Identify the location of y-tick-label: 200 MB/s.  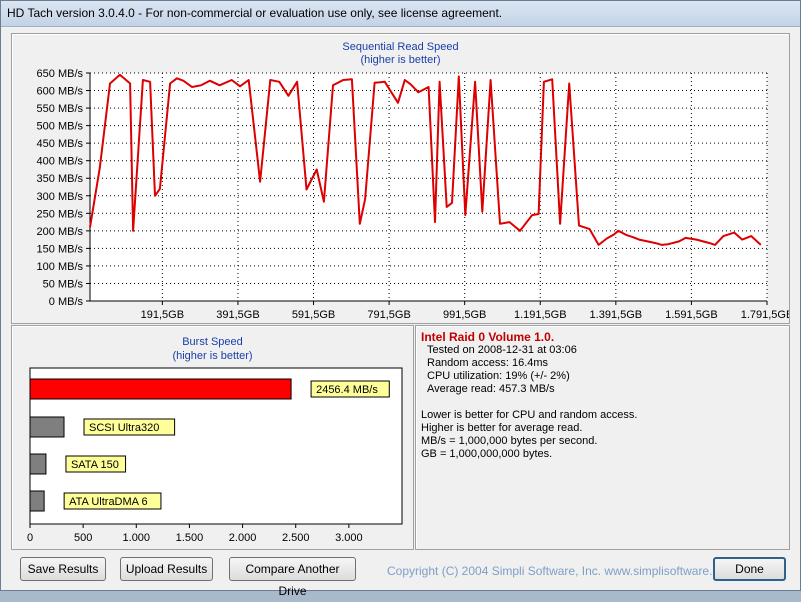
(60, 232).